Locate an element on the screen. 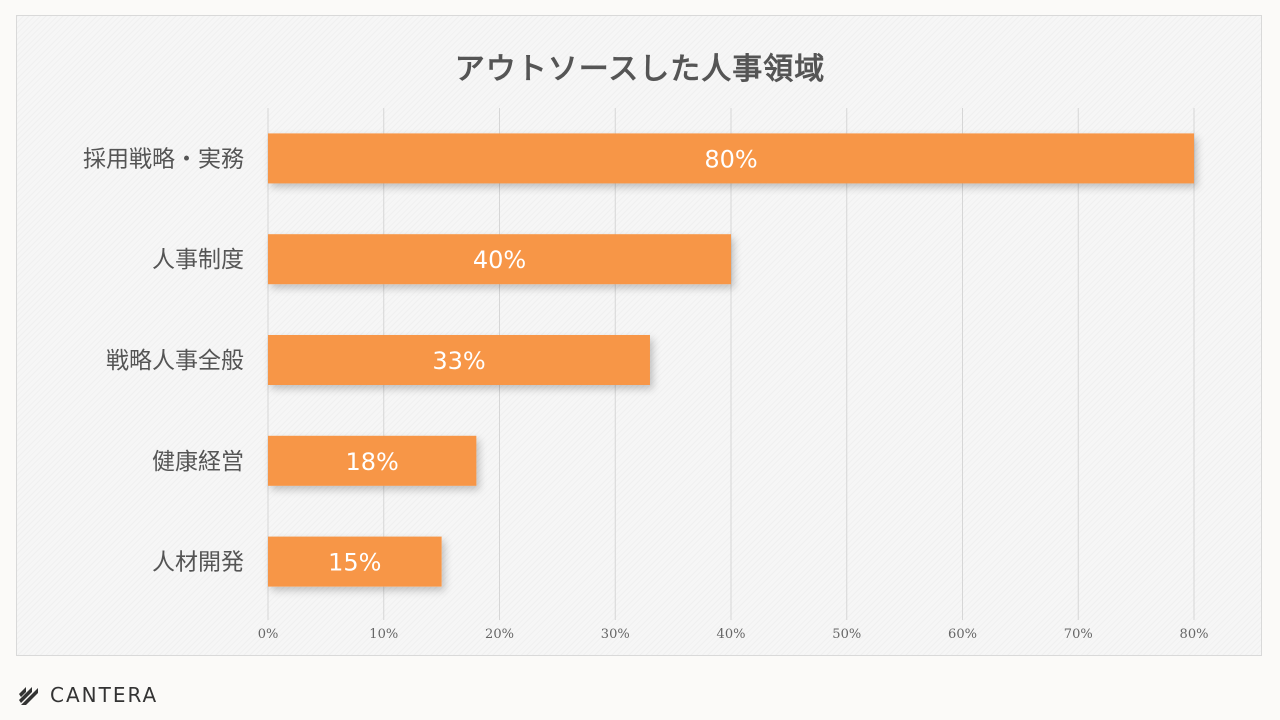  bar-value-label: 80% is located at coordinates (730, 159).